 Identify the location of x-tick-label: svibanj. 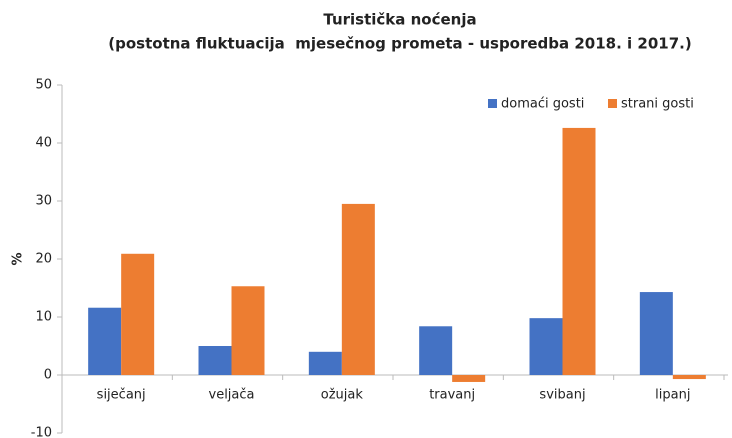
(562, 395).